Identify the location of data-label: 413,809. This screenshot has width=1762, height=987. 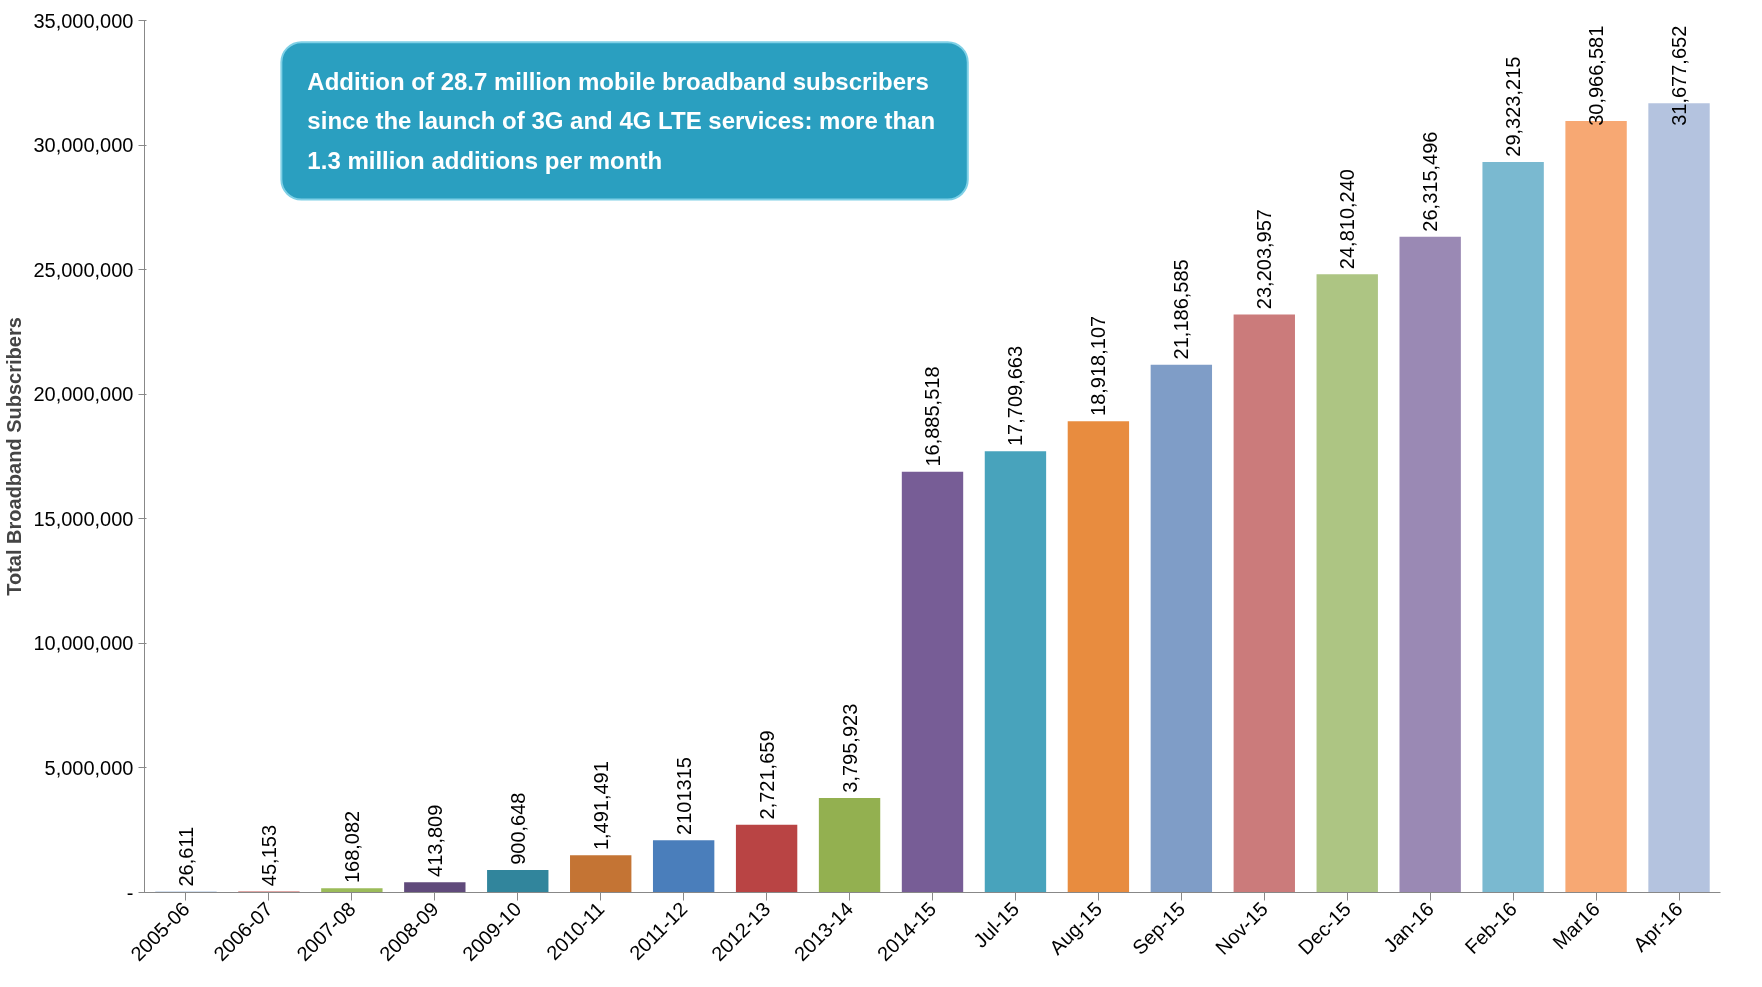
(434, 840).